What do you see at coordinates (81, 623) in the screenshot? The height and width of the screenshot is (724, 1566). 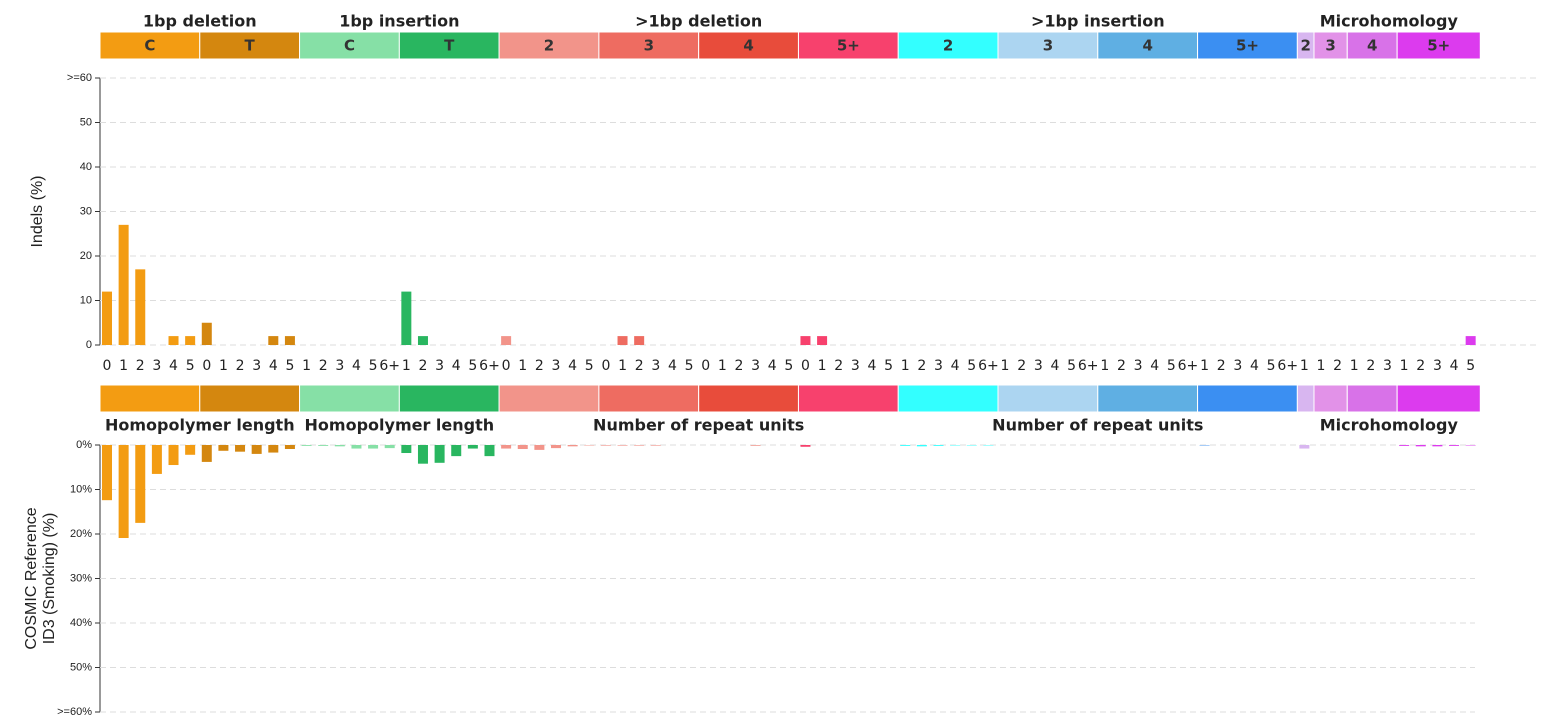 I see `y-tick-label: 40%` at bounding box center [81, 623].